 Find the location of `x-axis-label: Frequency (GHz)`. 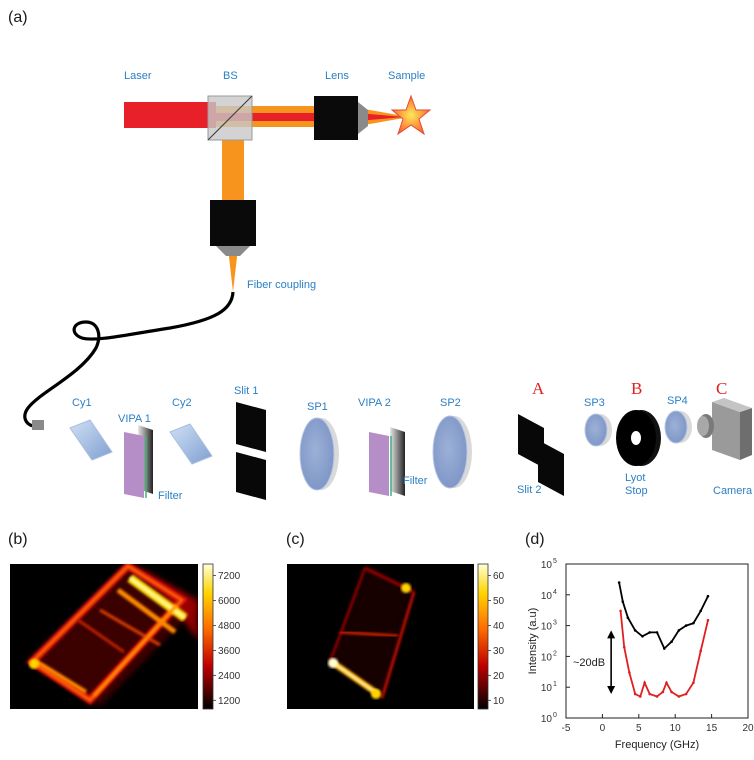

x-axis-label: Frequency (GHz) is located at coordinates (657, 745).